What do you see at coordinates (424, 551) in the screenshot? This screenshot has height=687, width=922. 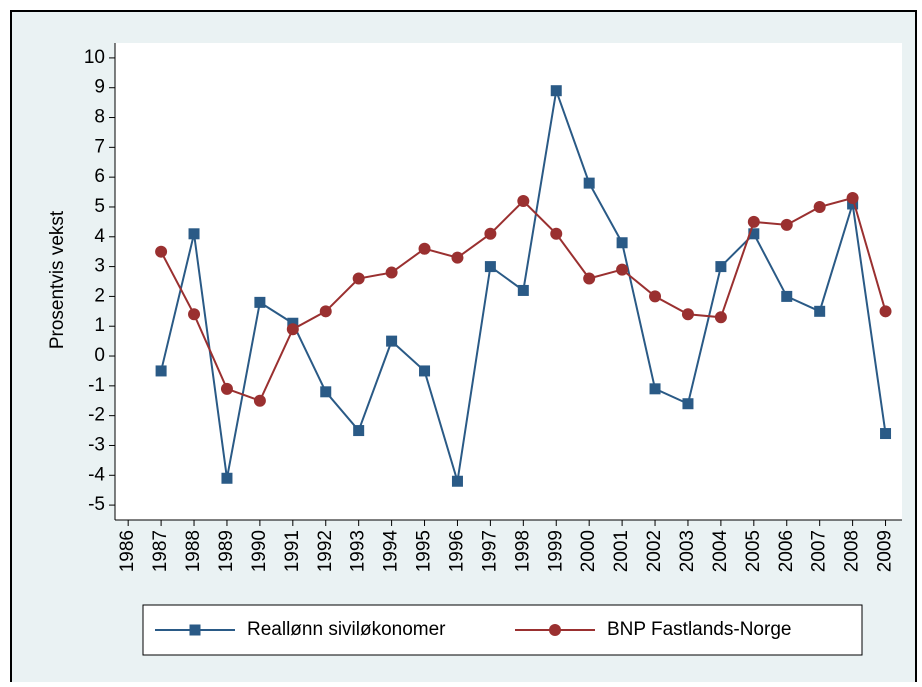 I see `x-tick-label: 1995` at bounding box center [424, 551].